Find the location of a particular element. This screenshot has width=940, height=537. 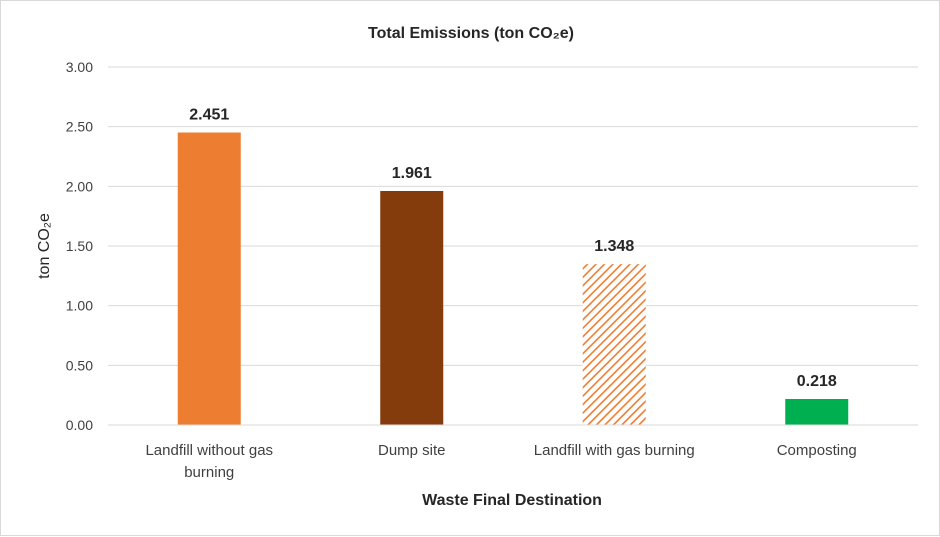

x-tick-label: Dump site is located at coordinates (412, 450).